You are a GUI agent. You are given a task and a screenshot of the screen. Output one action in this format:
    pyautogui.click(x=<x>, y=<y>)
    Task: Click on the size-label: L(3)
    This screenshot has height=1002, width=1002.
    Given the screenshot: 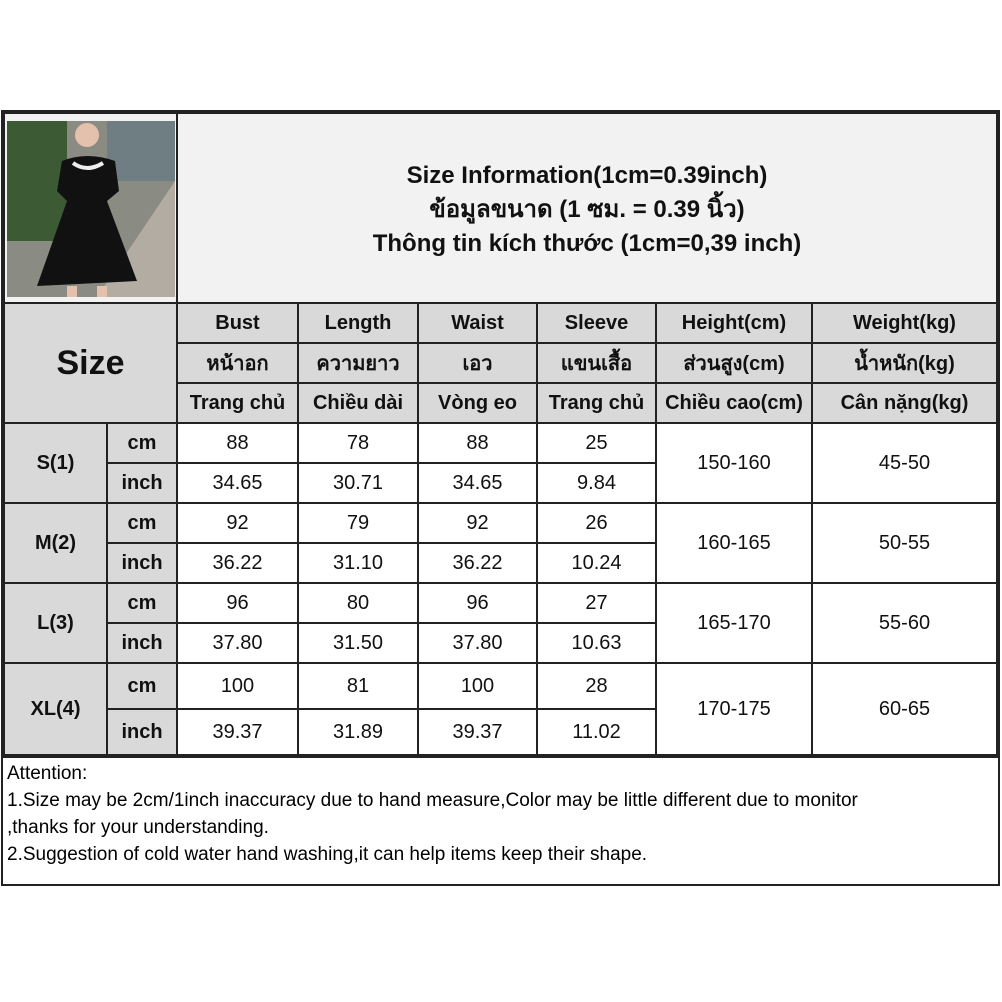 What is the action you would take?
    pyautogui.click(x=55, y=623)
    